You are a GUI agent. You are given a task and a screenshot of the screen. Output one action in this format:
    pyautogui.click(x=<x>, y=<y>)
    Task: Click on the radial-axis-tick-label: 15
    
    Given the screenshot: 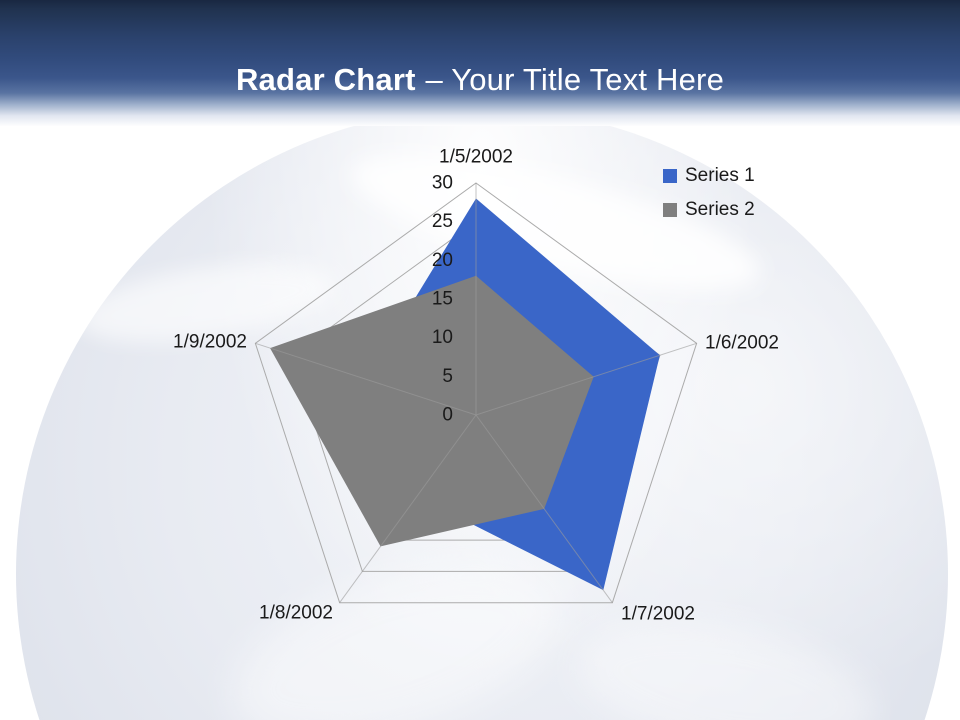 What is the action you would take?
    pyautogui.click(x=442, y=299)
    